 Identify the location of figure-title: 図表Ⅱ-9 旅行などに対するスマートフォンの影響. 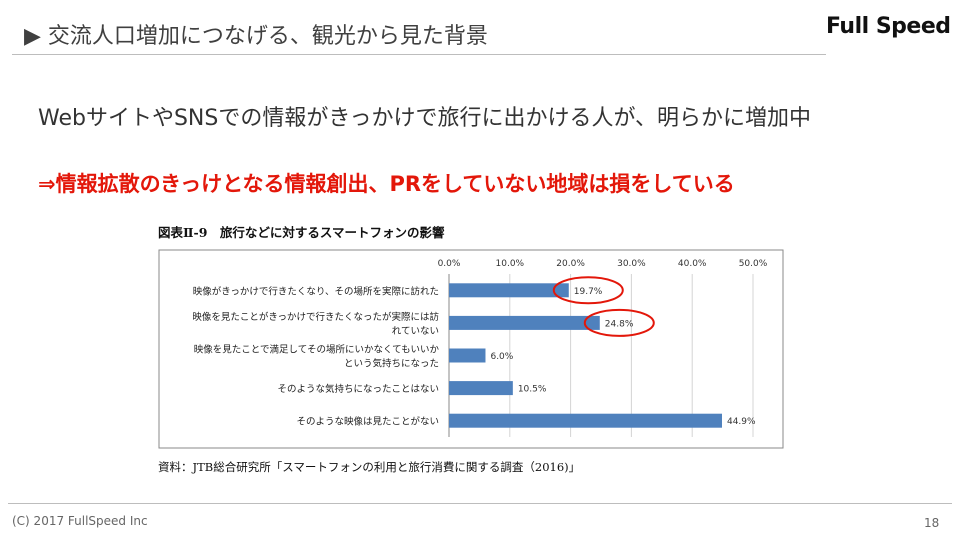
(301, 232).